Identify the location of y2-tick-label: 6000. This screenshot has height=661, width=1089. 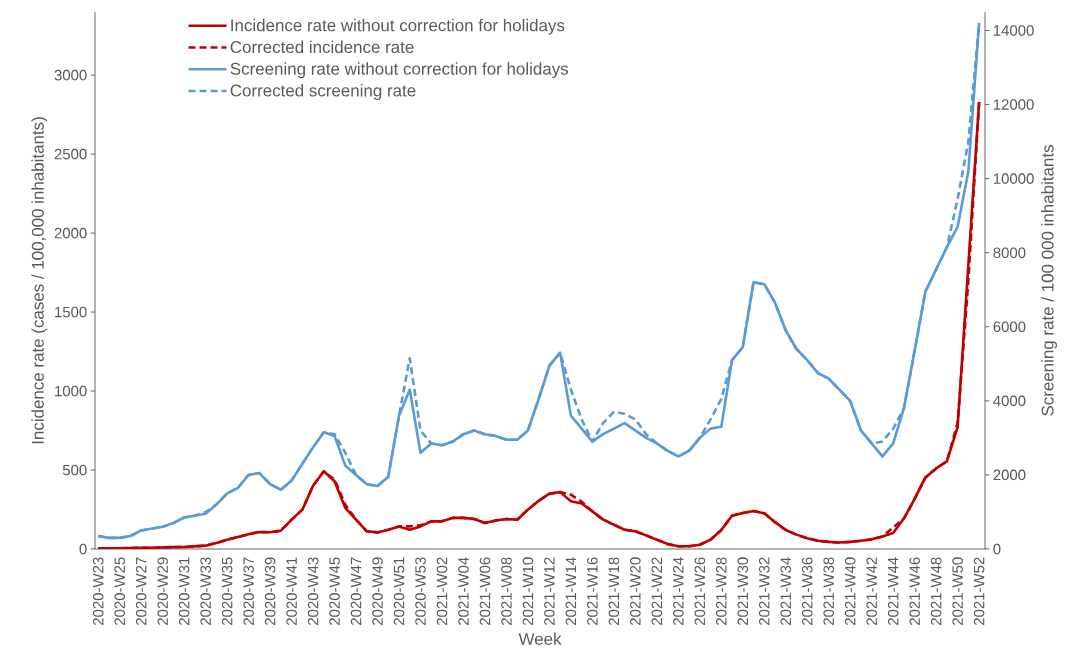
(1009, 327).